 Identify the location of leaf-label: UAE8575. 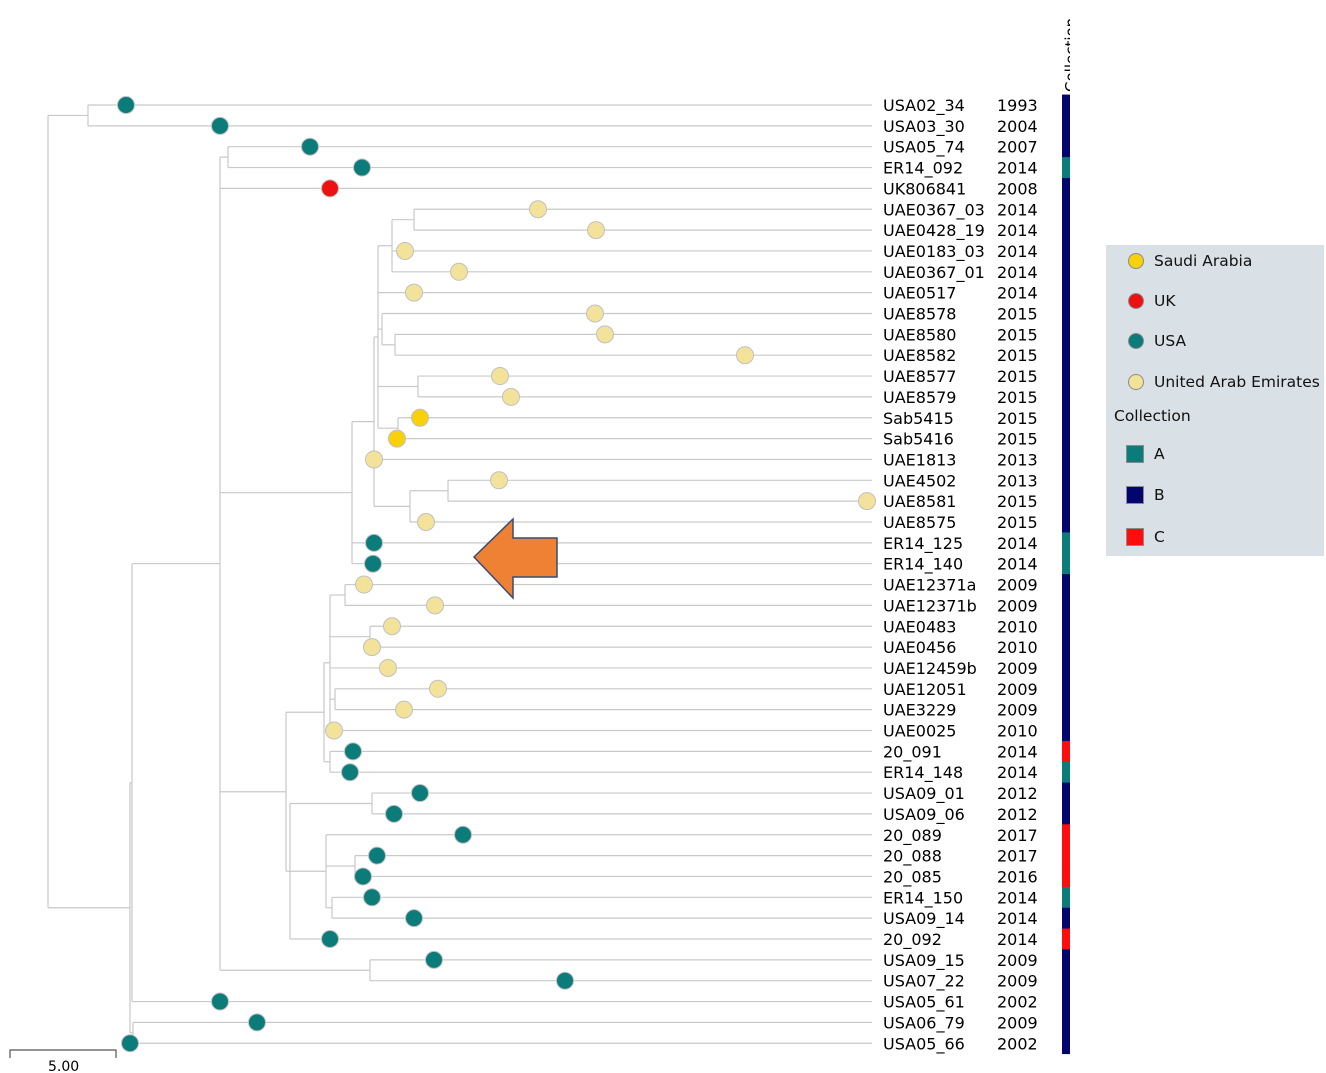
(919, 522).